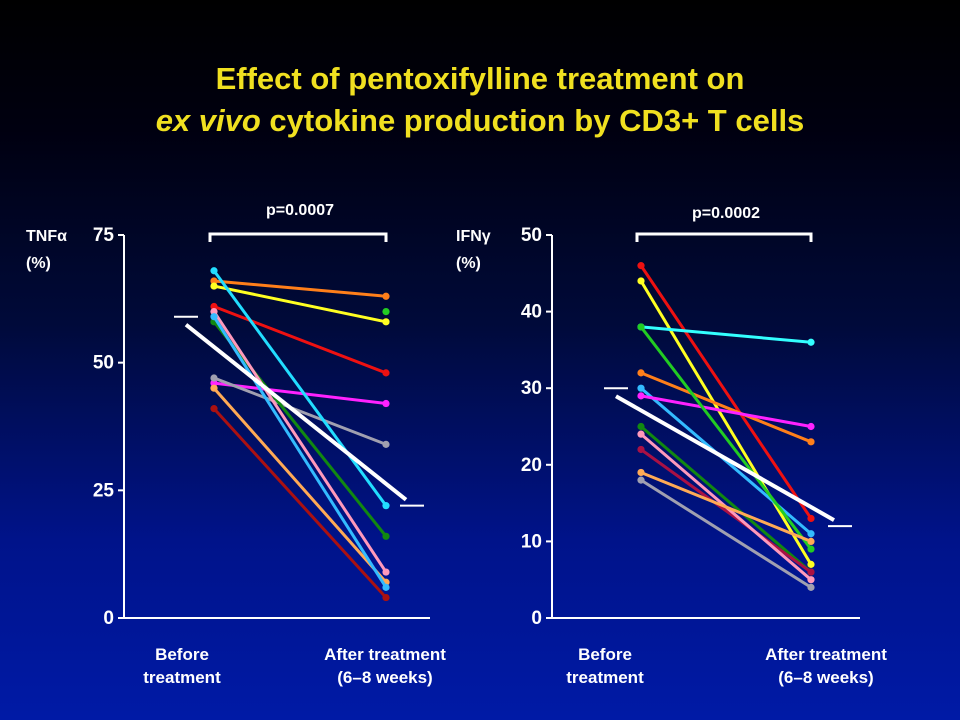 The image size is (960, 720). I want to click on chart2-y-tick-label: 0, so click(536, 618).